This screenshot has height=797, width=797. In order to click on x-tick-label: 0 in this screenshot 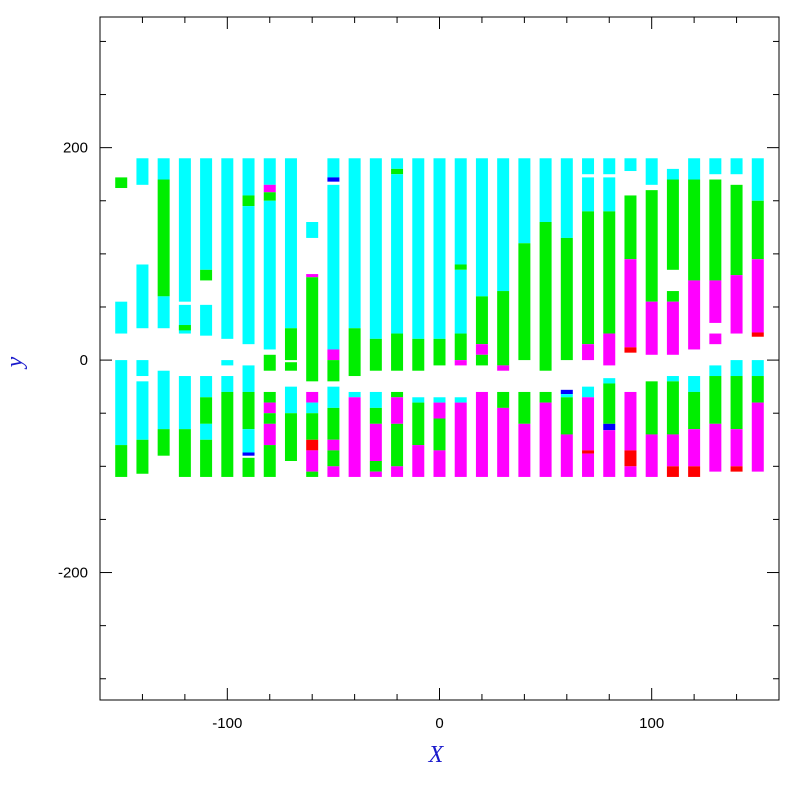, I will do `click(439, 723)`.